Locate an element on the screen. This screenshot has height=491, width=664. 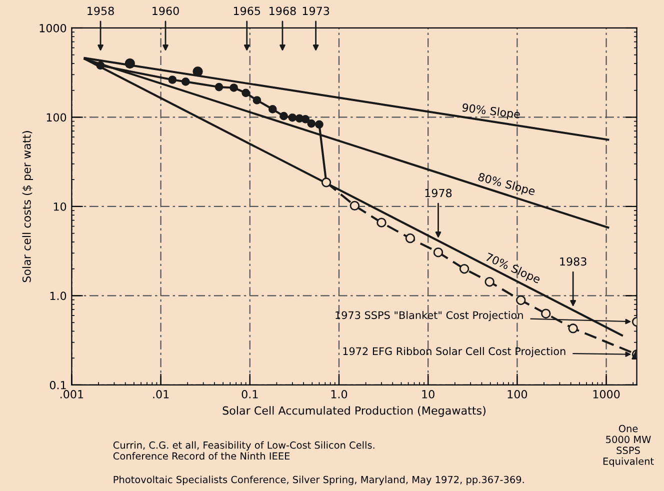
text: One 5000 MW SSPS Equivalent is located at coordinates (628, 445).